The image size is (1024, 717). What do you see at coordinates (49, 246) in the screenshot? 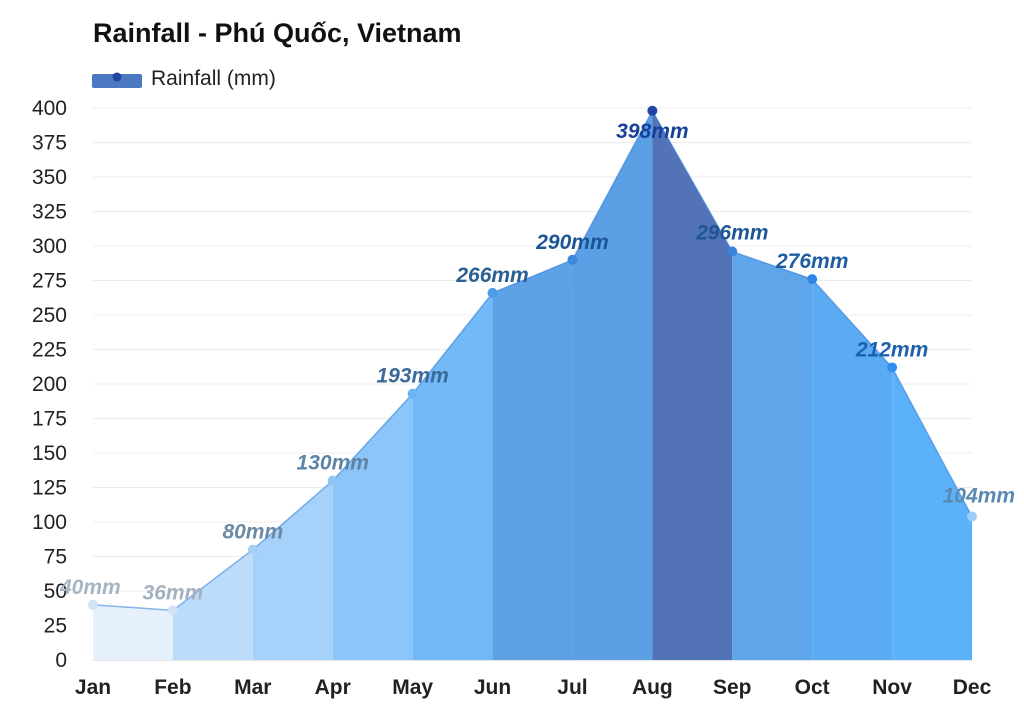
I see `y-tick-label: 300` at bounding box center [49, 246].